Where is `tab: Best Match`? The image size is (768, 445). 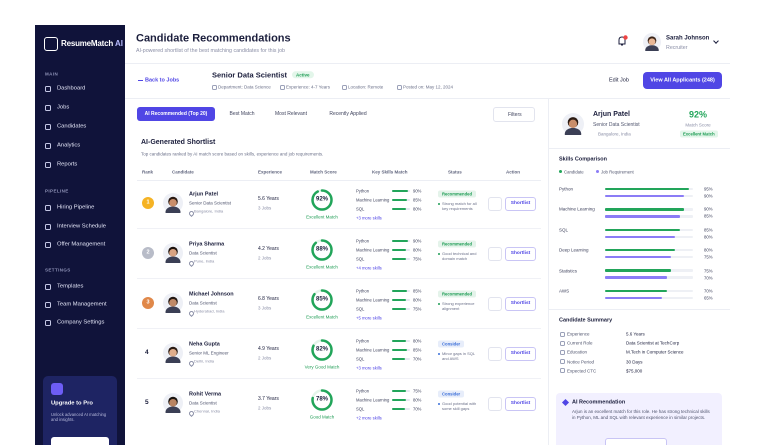
tab: Best Match is located at coordinates (242, 114).